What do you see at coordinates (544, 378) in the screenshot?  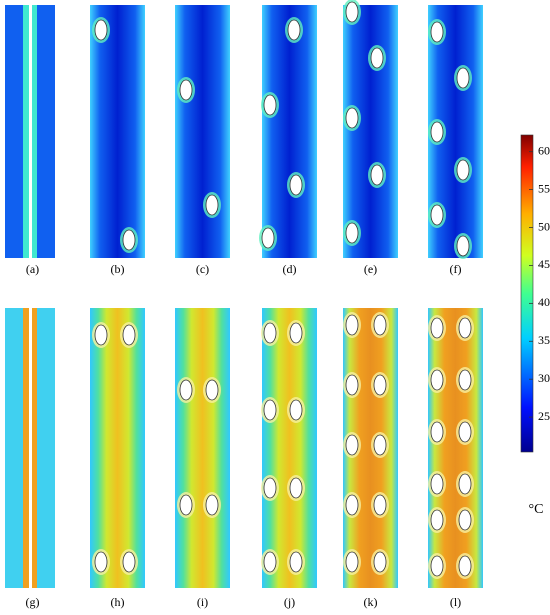 I see `colorbar-tick-label: 30` at bounding box center [544, 378].